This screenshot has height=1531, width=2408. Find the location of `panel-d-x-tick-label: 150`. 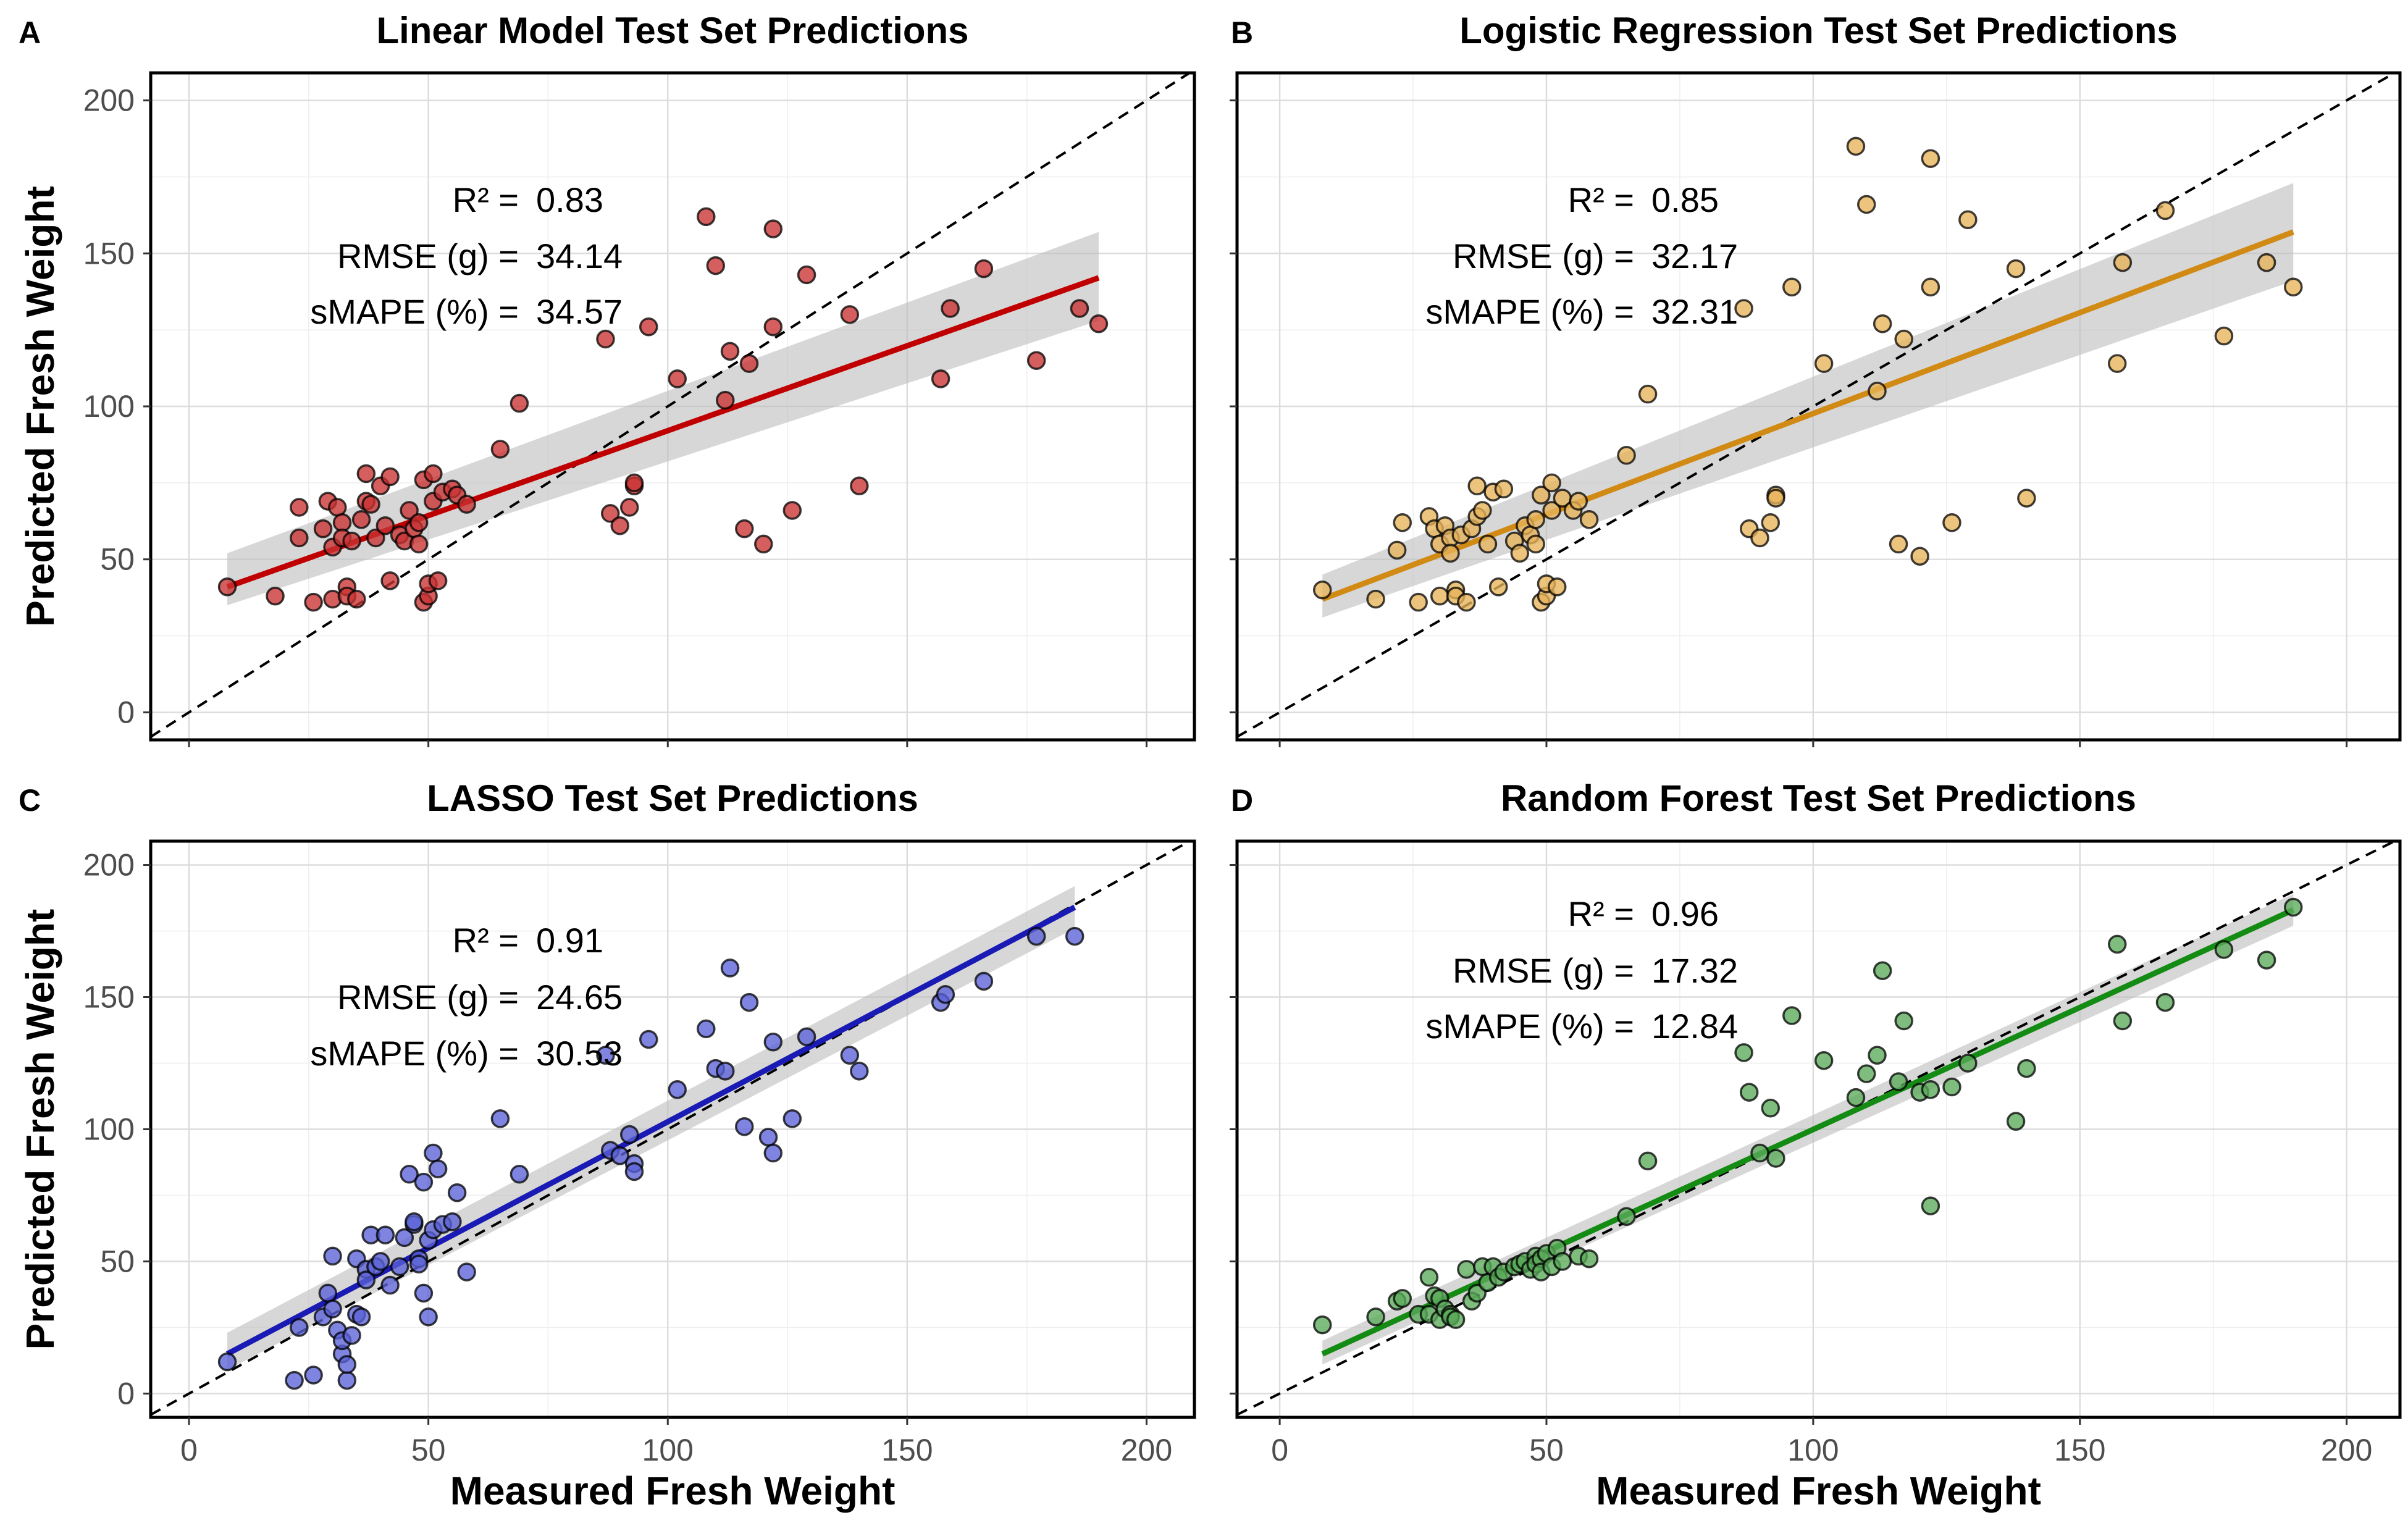

panel-d-x-tick-label: 150 is located at coordinates (2079, 1450).